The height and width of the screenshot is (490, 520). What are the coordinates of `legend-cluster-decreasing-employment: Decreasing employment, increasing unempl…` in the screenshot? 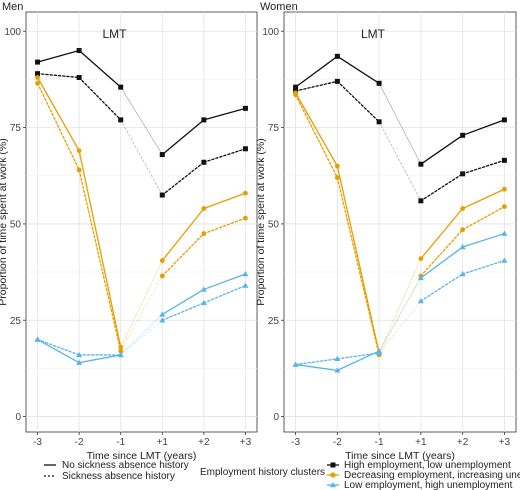 It's located at (423, 475).